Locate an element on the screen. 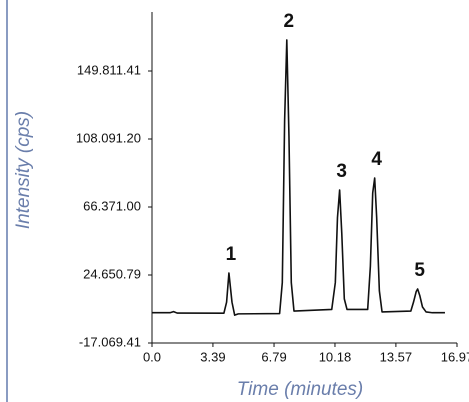  peak-label: 4 is located at coordinates (376, 159).